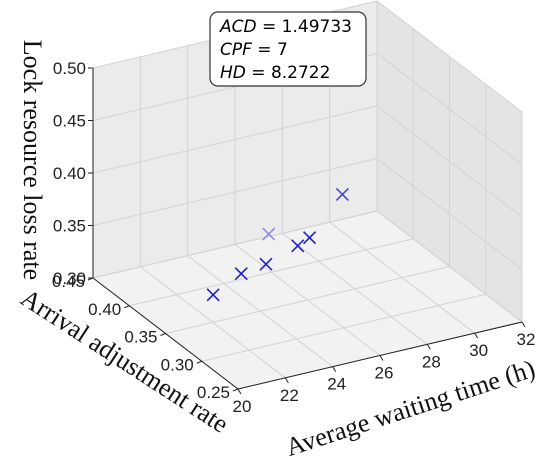  I want to click on annotation-line-acd: ACD = 1.49733, so click(285, 27).